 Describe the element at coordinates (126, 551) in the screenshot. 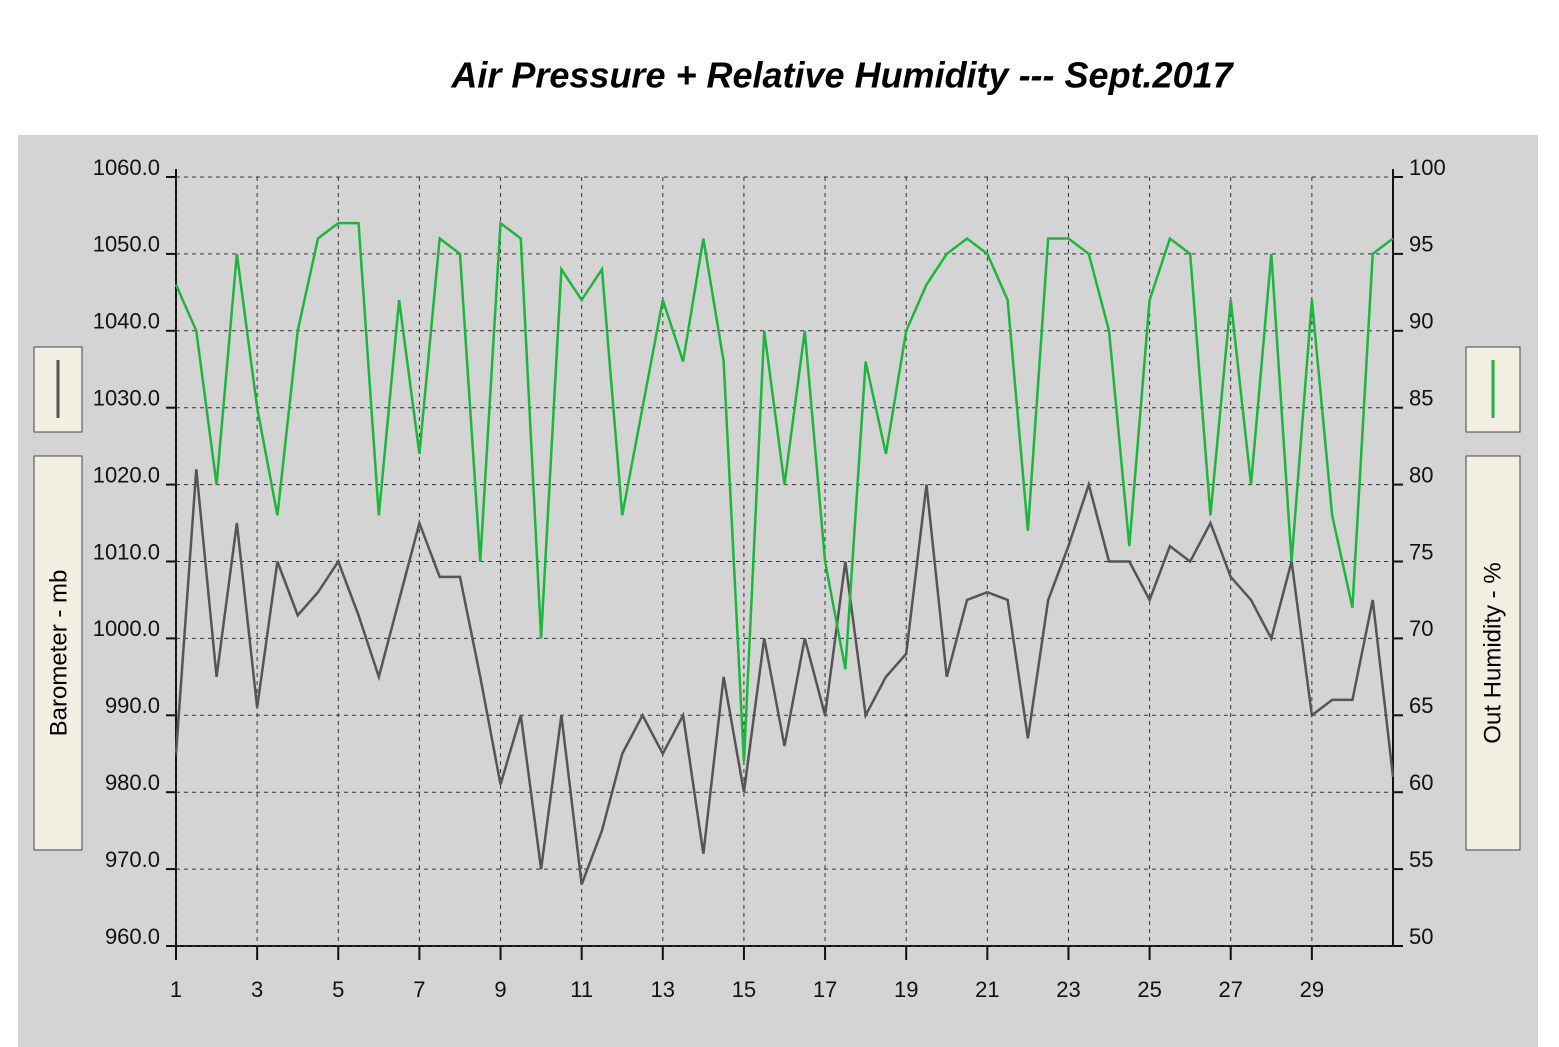

I see `y-tick-label: 1010.0` at that location.